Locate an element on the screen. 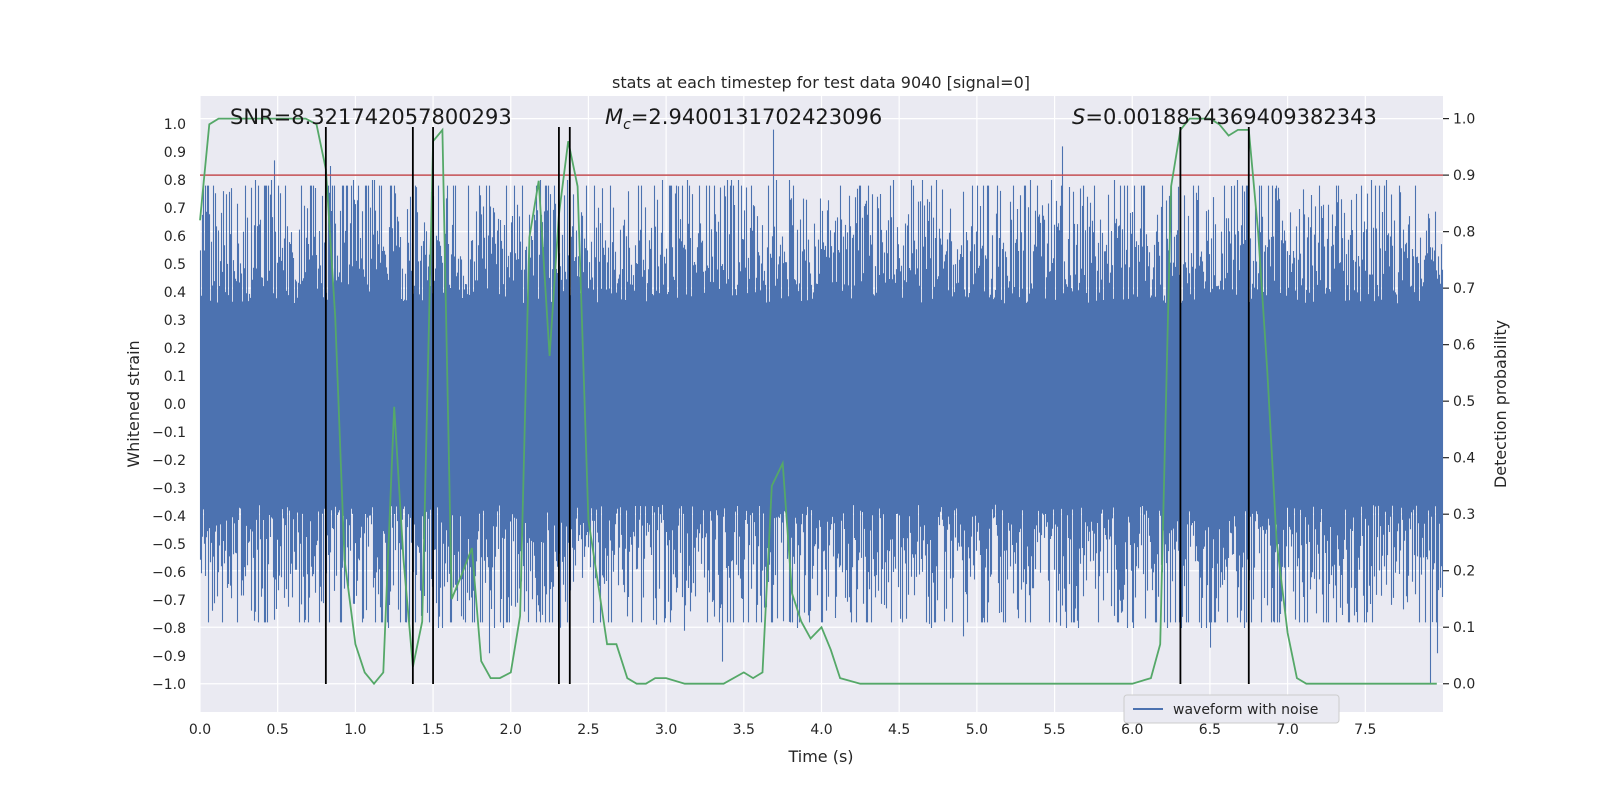 Image resolution: width=1600 pixels, height=800 pixels. y-tick-label: −0.8 is located at coordinates (169, 629).